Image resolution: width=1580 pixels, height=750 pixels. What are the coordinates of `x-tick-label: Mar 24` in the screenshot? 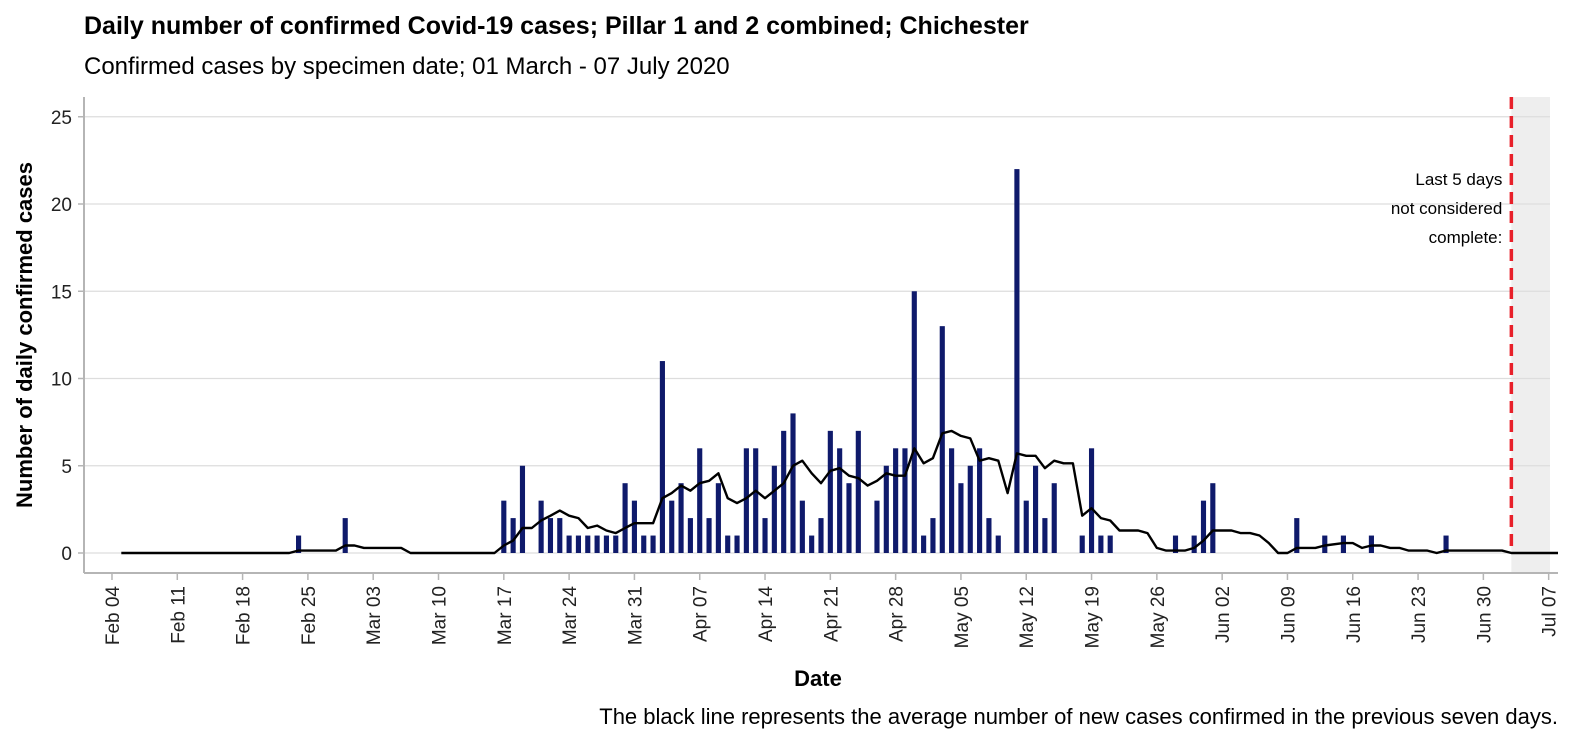 It's located at (570, 616).